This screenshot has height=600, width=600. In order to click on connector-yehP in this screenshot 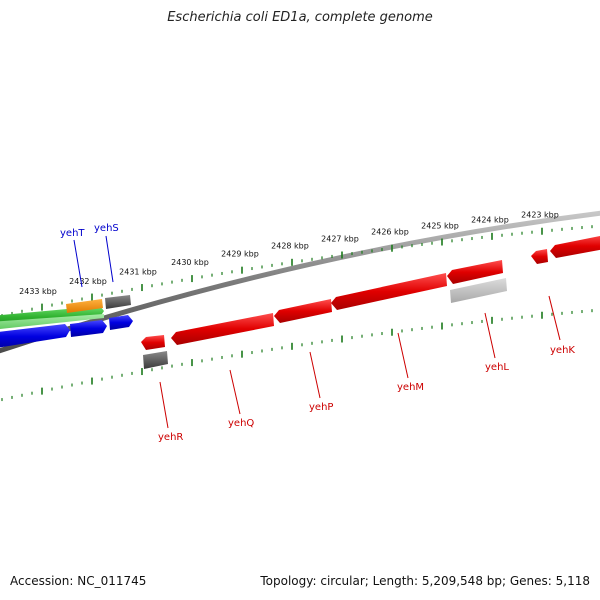, I will do `click(315, 375)`.